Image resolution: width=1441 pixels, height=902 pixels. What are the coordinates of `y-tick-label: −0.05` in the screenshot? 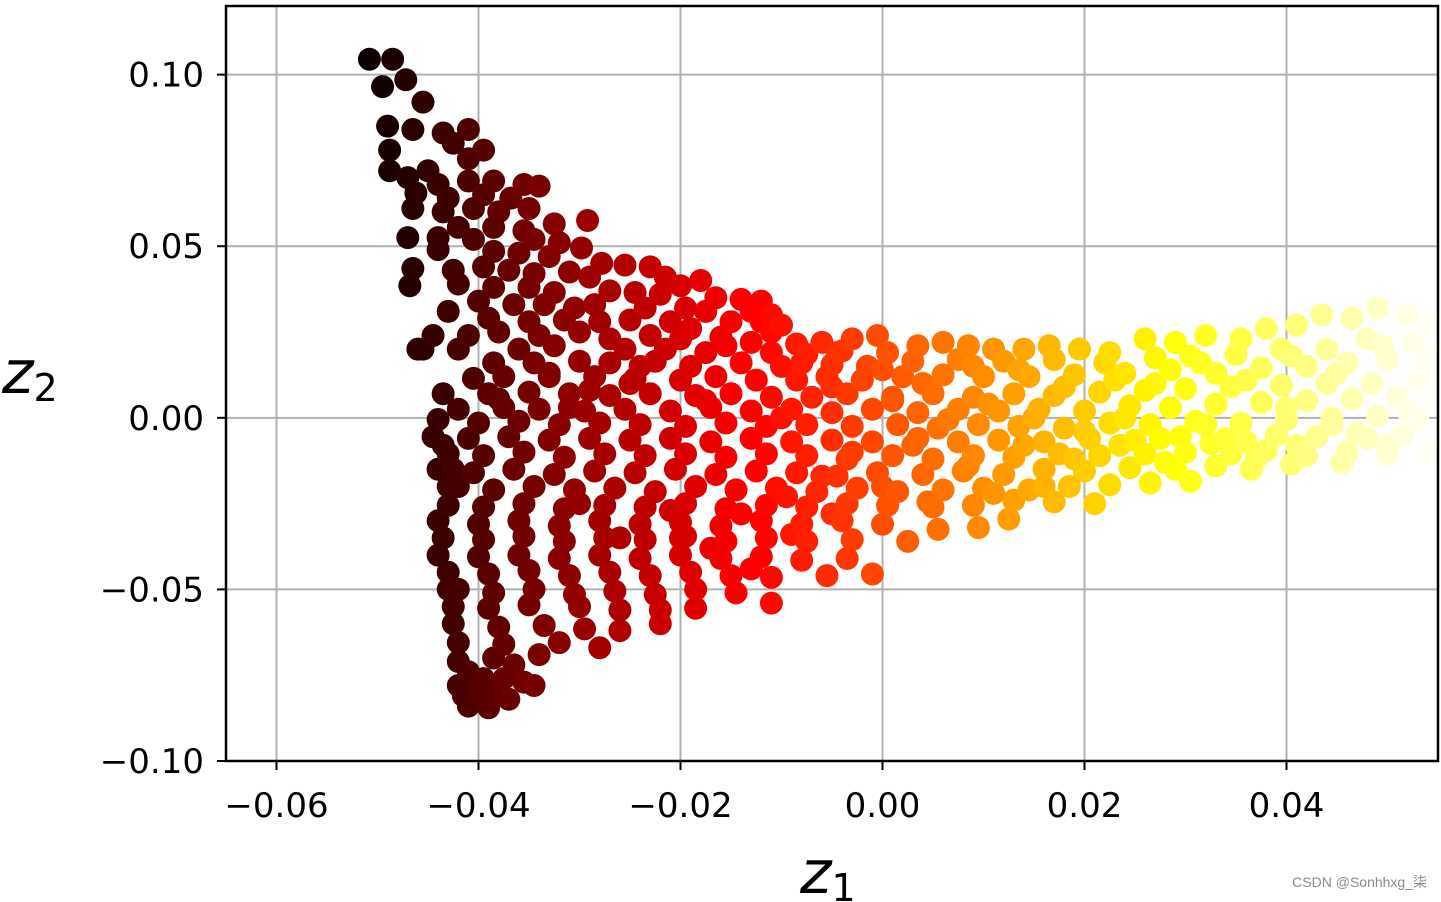 It's located at (152, 590).